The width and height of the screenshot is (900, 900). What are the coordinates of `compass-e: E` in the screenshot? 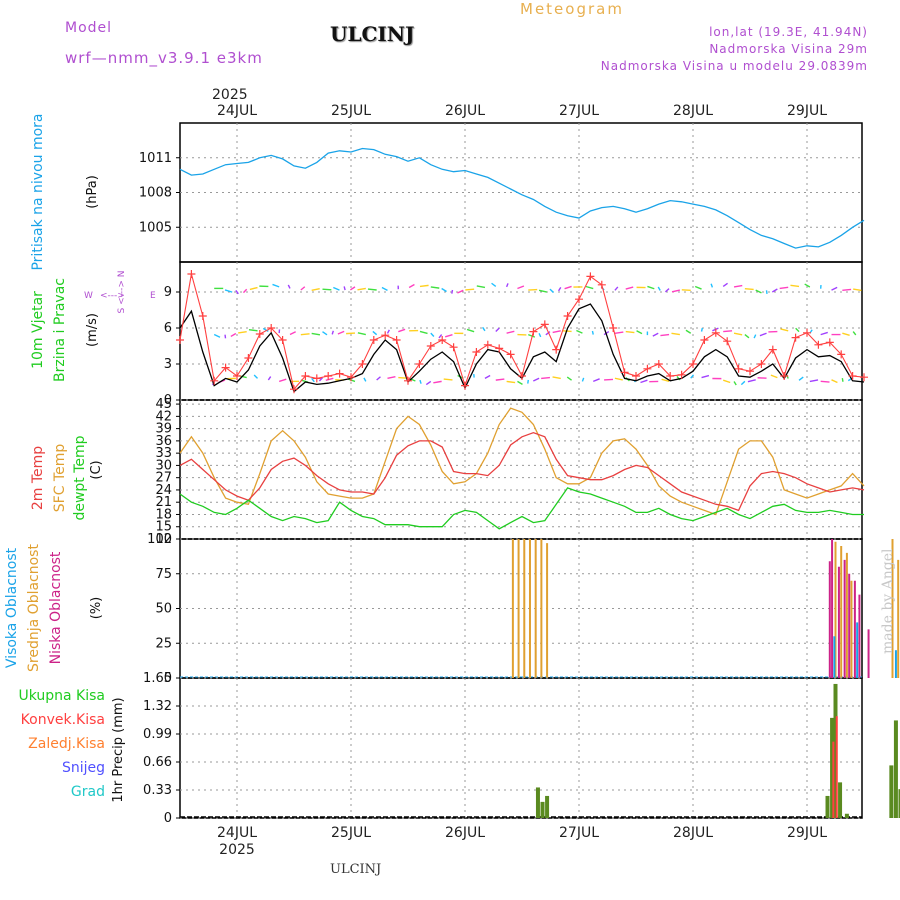 It's located at (153, 296).